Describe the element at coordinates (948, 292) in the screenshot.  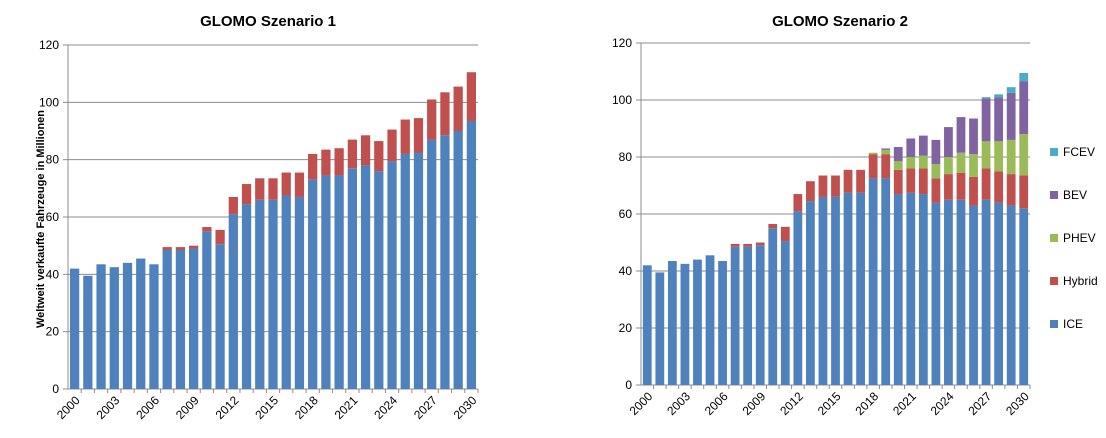
I see `bar-ice-2024` at that location.